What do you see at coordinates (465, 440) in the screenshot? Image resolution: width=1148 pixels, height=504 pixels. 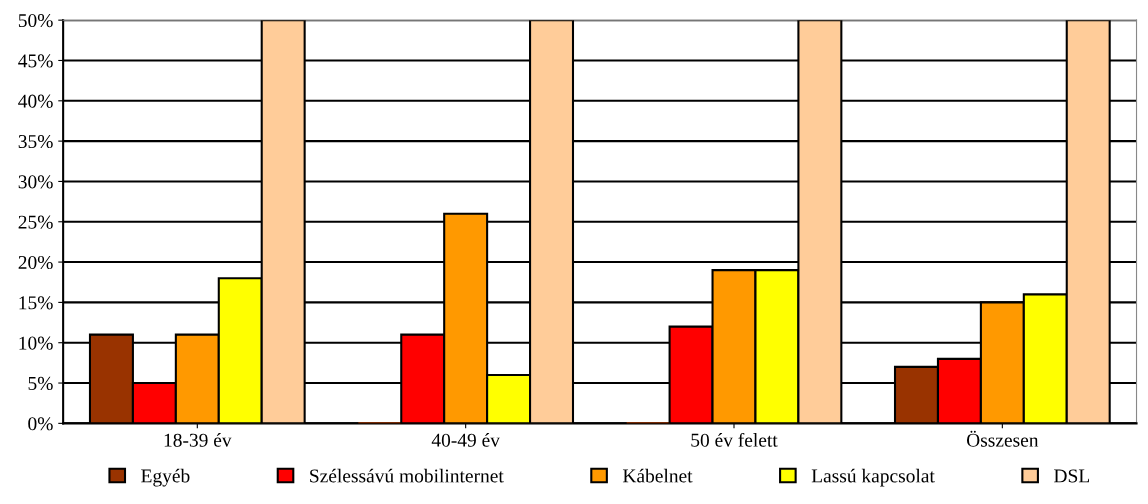 I see `x-tick-label: 40-49 év` at bounding box center [465, 440].